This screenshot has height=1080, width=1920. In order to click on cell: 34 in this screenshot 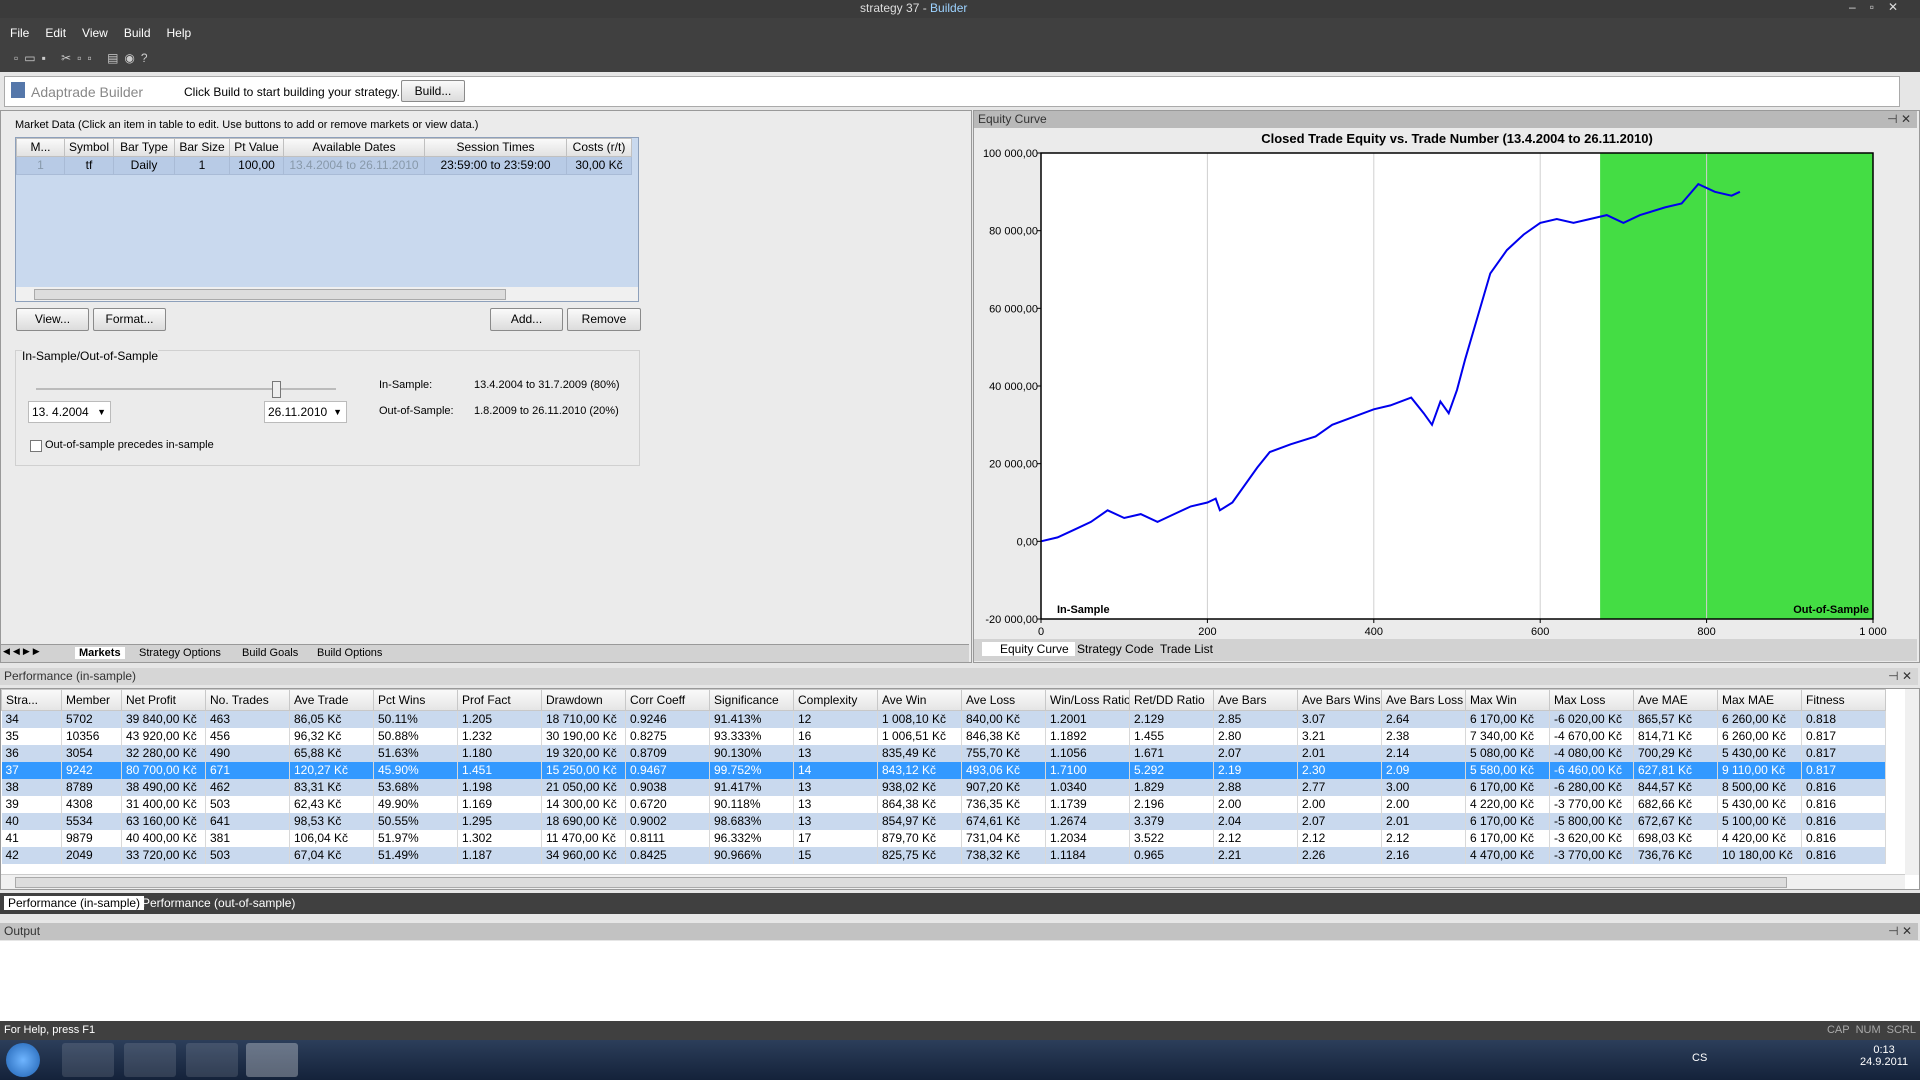, I will do `click(31, 719)`.